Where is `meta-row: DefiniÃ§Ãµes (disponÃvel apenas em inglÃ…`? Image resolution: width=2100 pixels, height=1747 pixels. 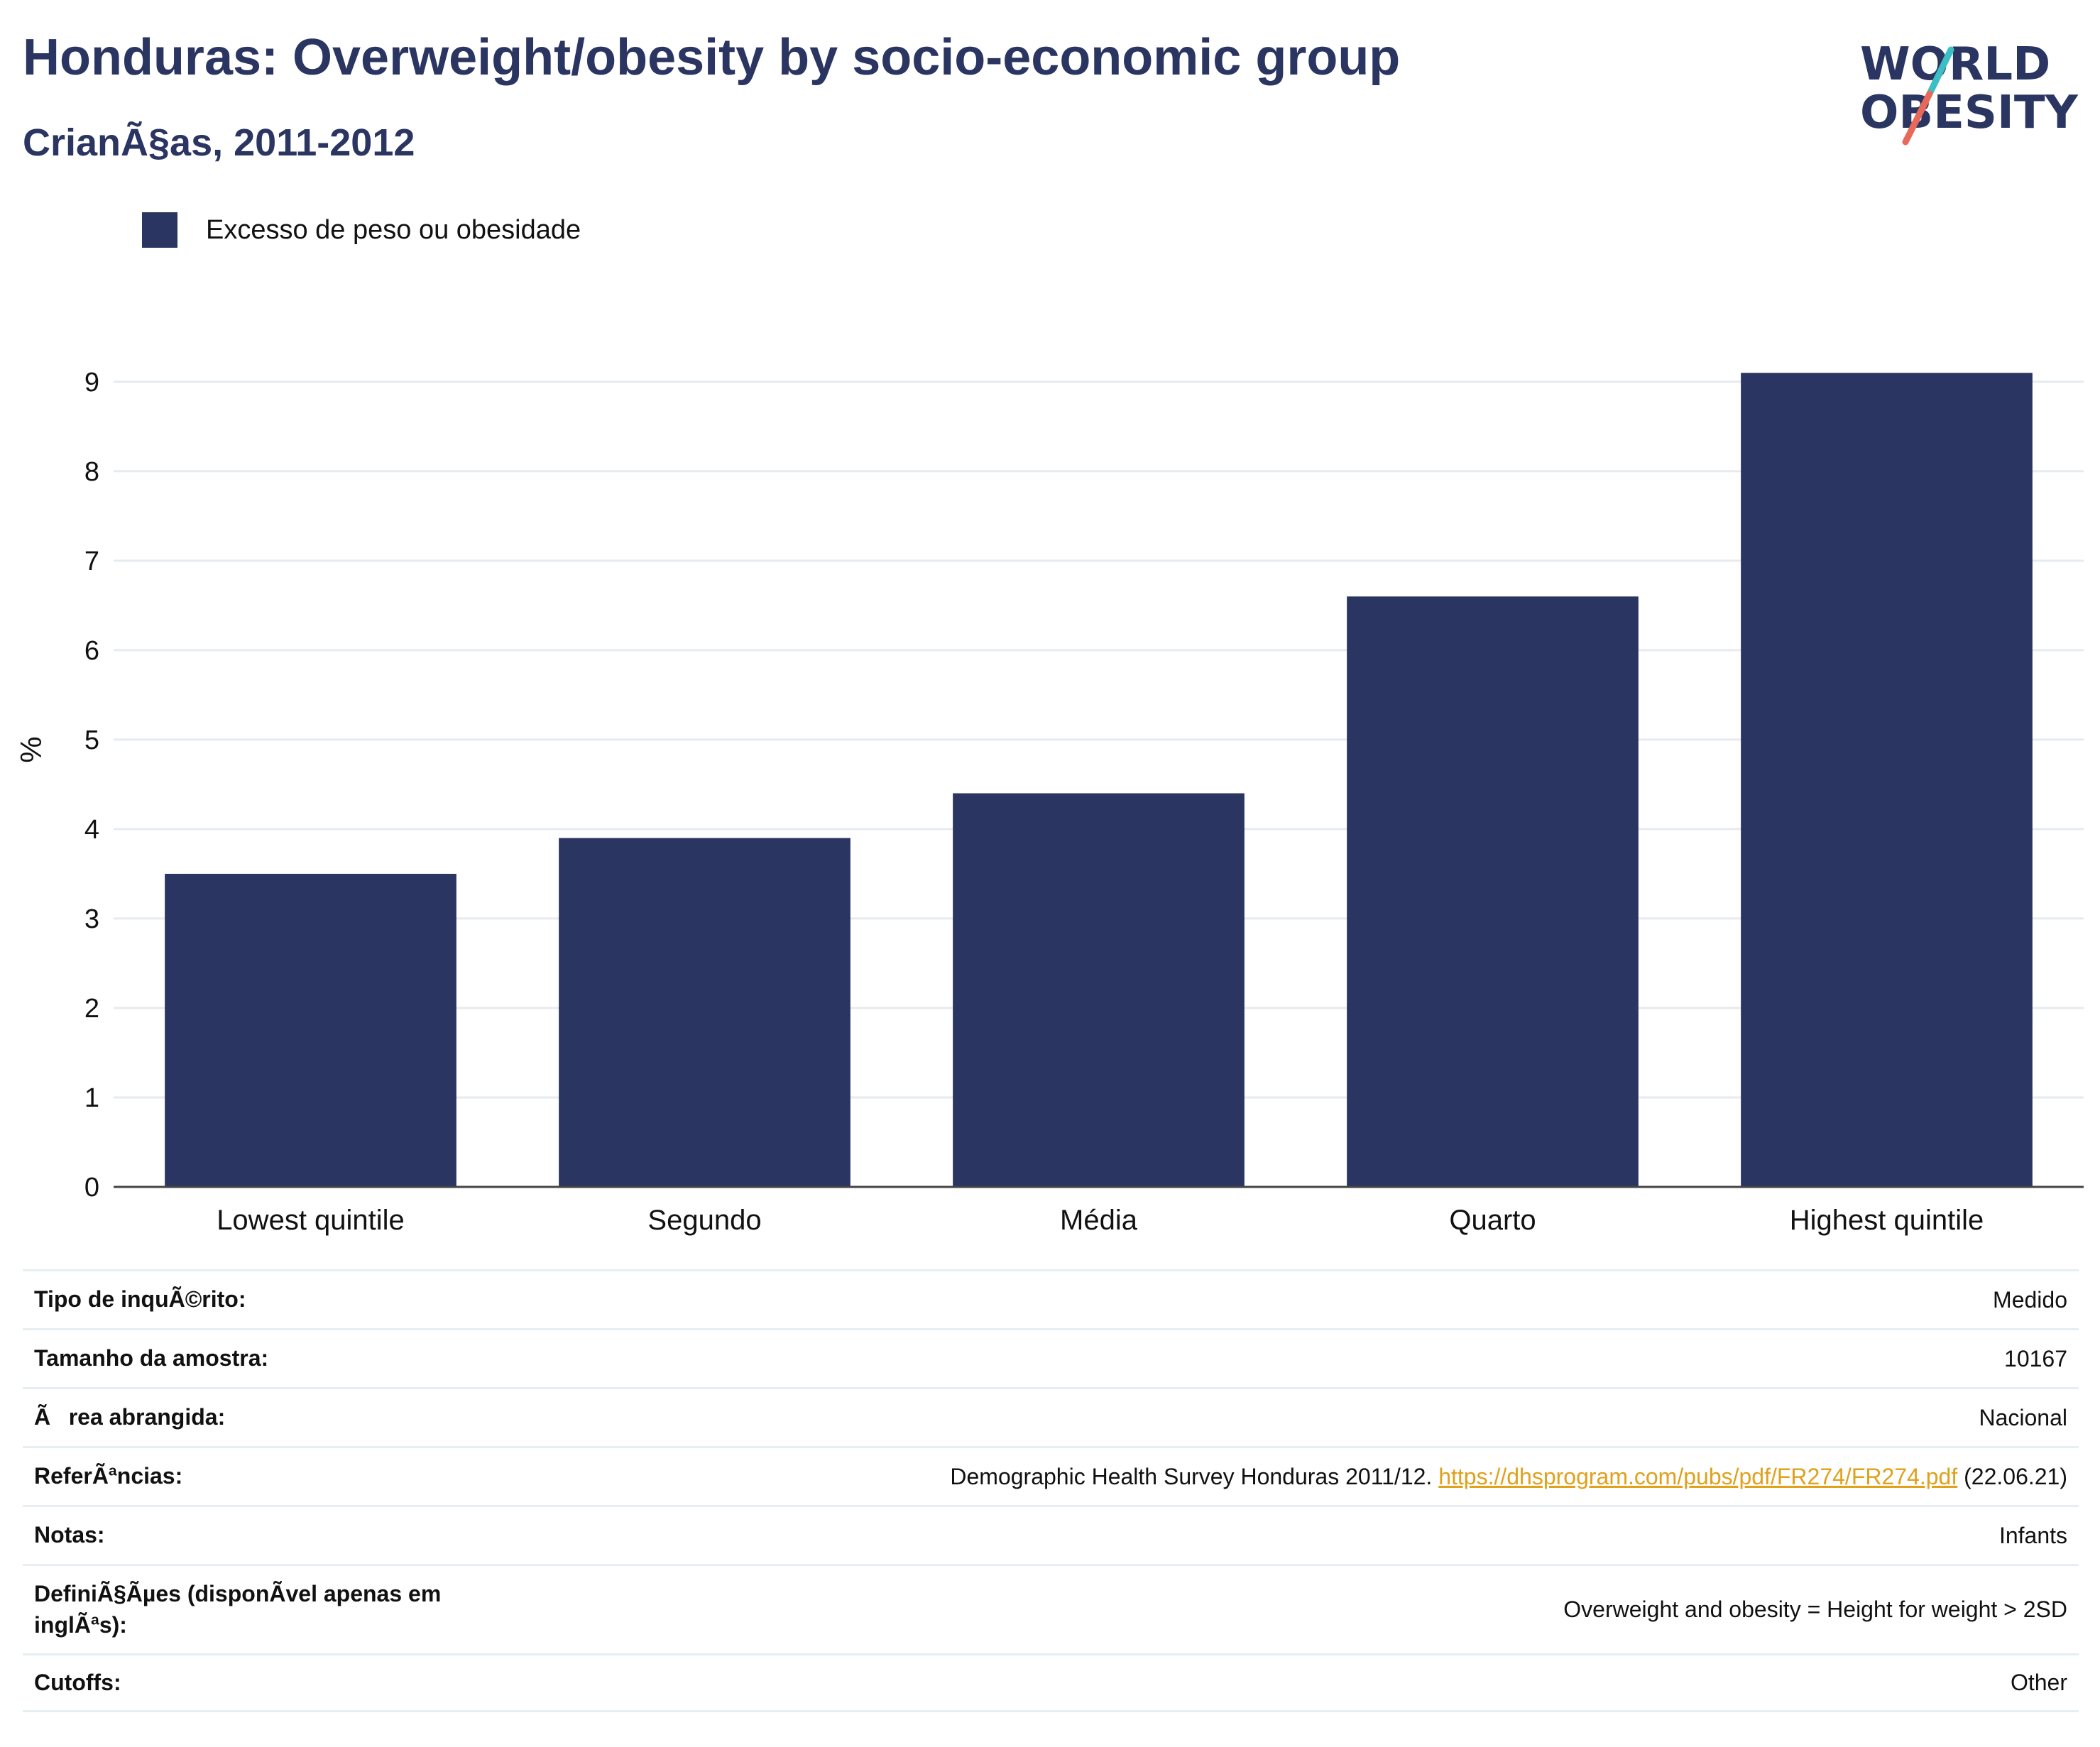
meta-row: DefiniÃ§Ãµes (disponÃvel apenas em inglÃ… is located at coordinates (1051, 1608).